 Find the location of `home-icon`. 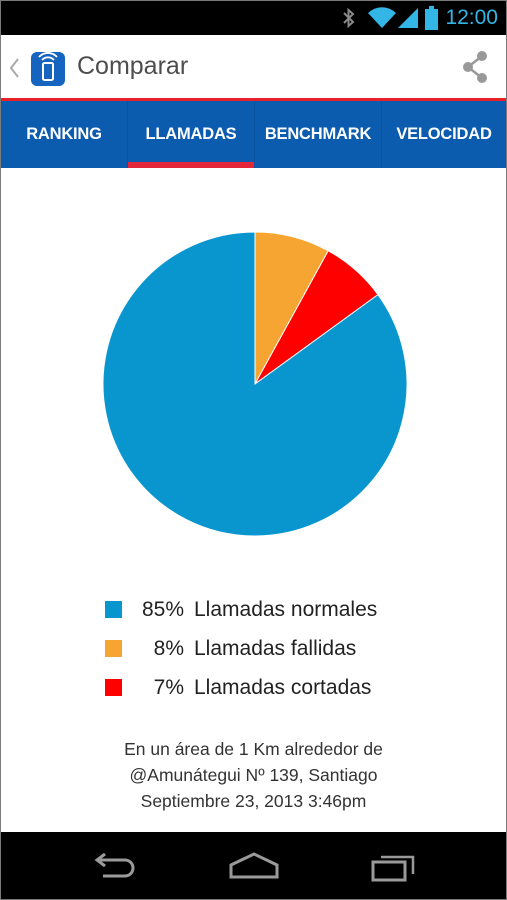

home-icon is located at coordinates (254, 866).